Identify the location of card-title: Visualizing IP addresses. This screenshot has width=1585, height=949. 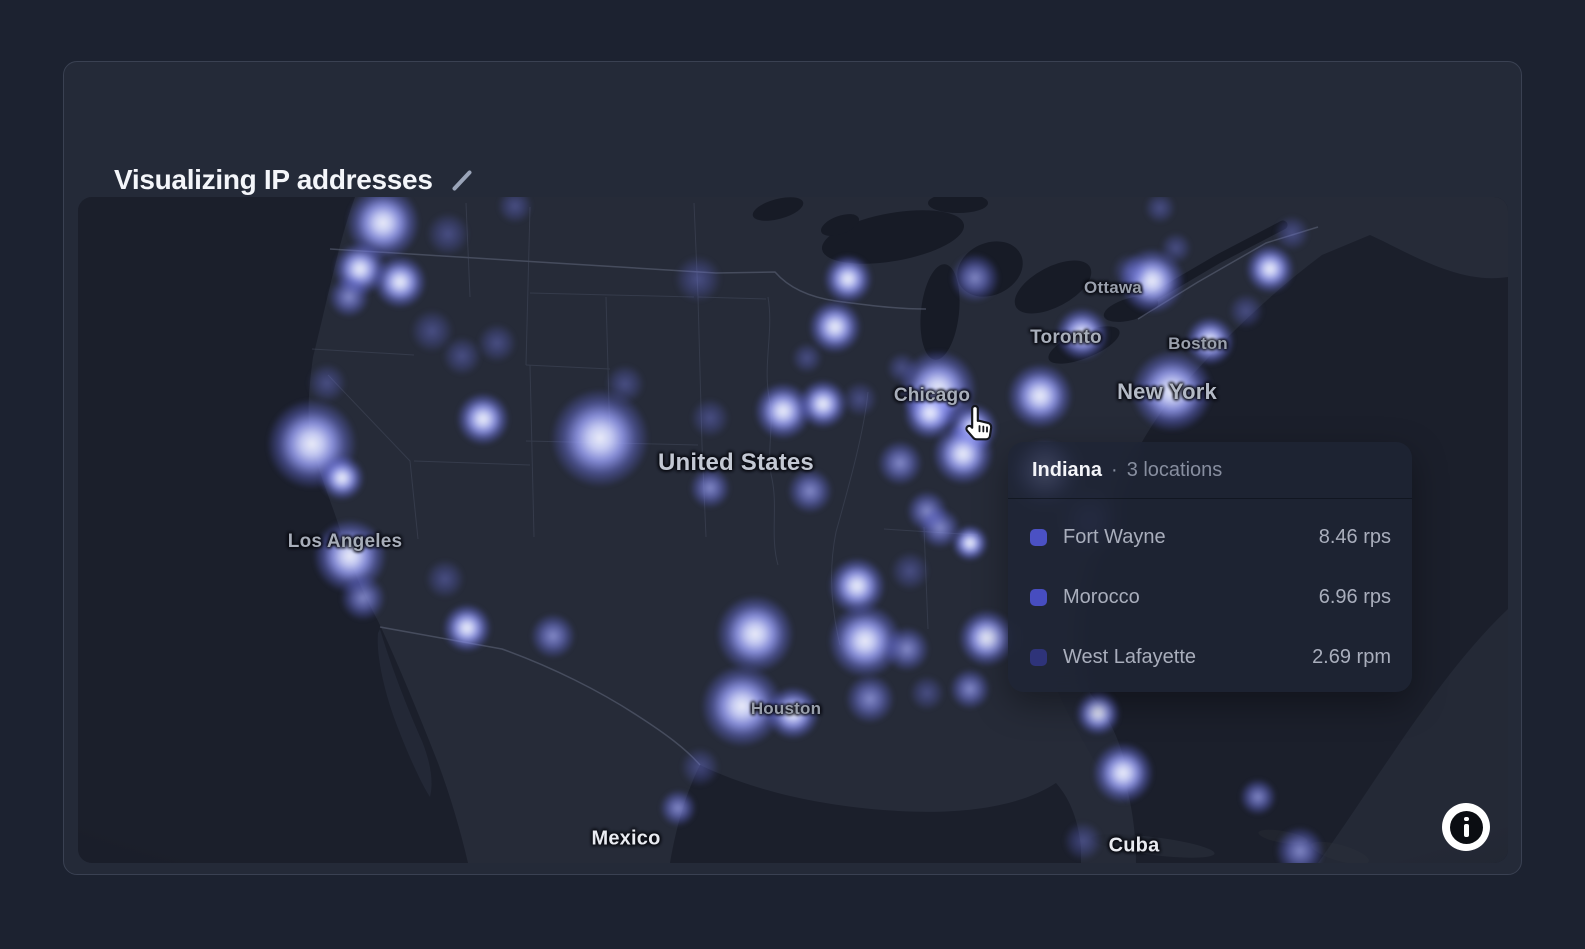
(273, 179).